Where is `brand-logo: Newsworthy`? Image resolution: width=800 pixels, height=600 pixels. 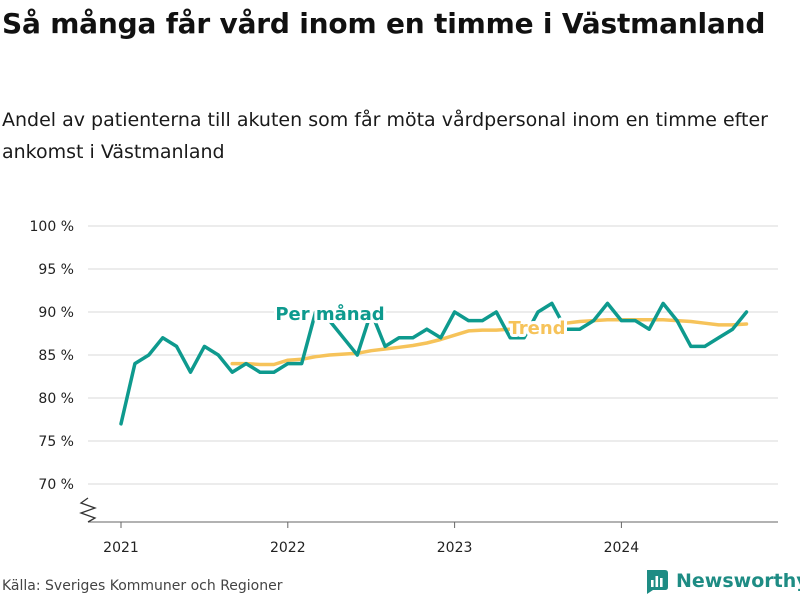
brand-logo: Newsworthy is located at coordinates (722, 581).